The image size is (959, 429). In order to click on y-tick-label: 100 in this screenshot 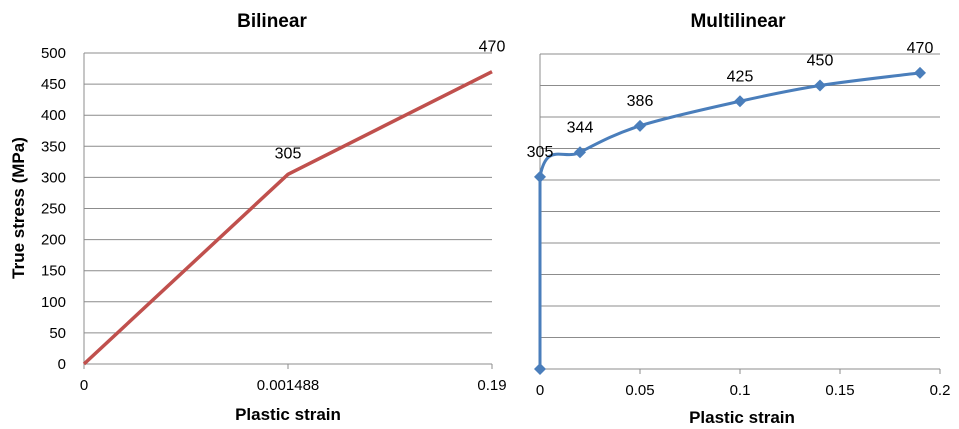, I will do `click(53, 302)`.